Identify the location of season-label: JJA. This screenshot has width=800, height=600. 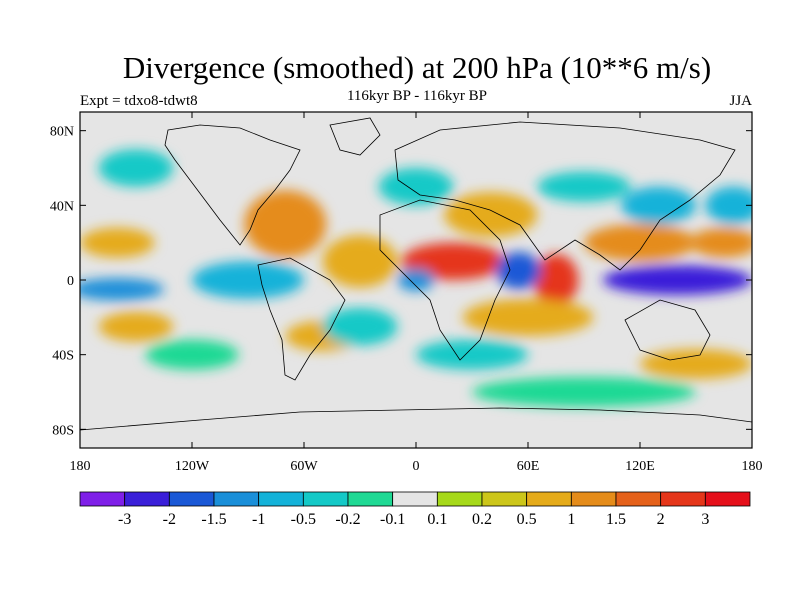
(740, 101).